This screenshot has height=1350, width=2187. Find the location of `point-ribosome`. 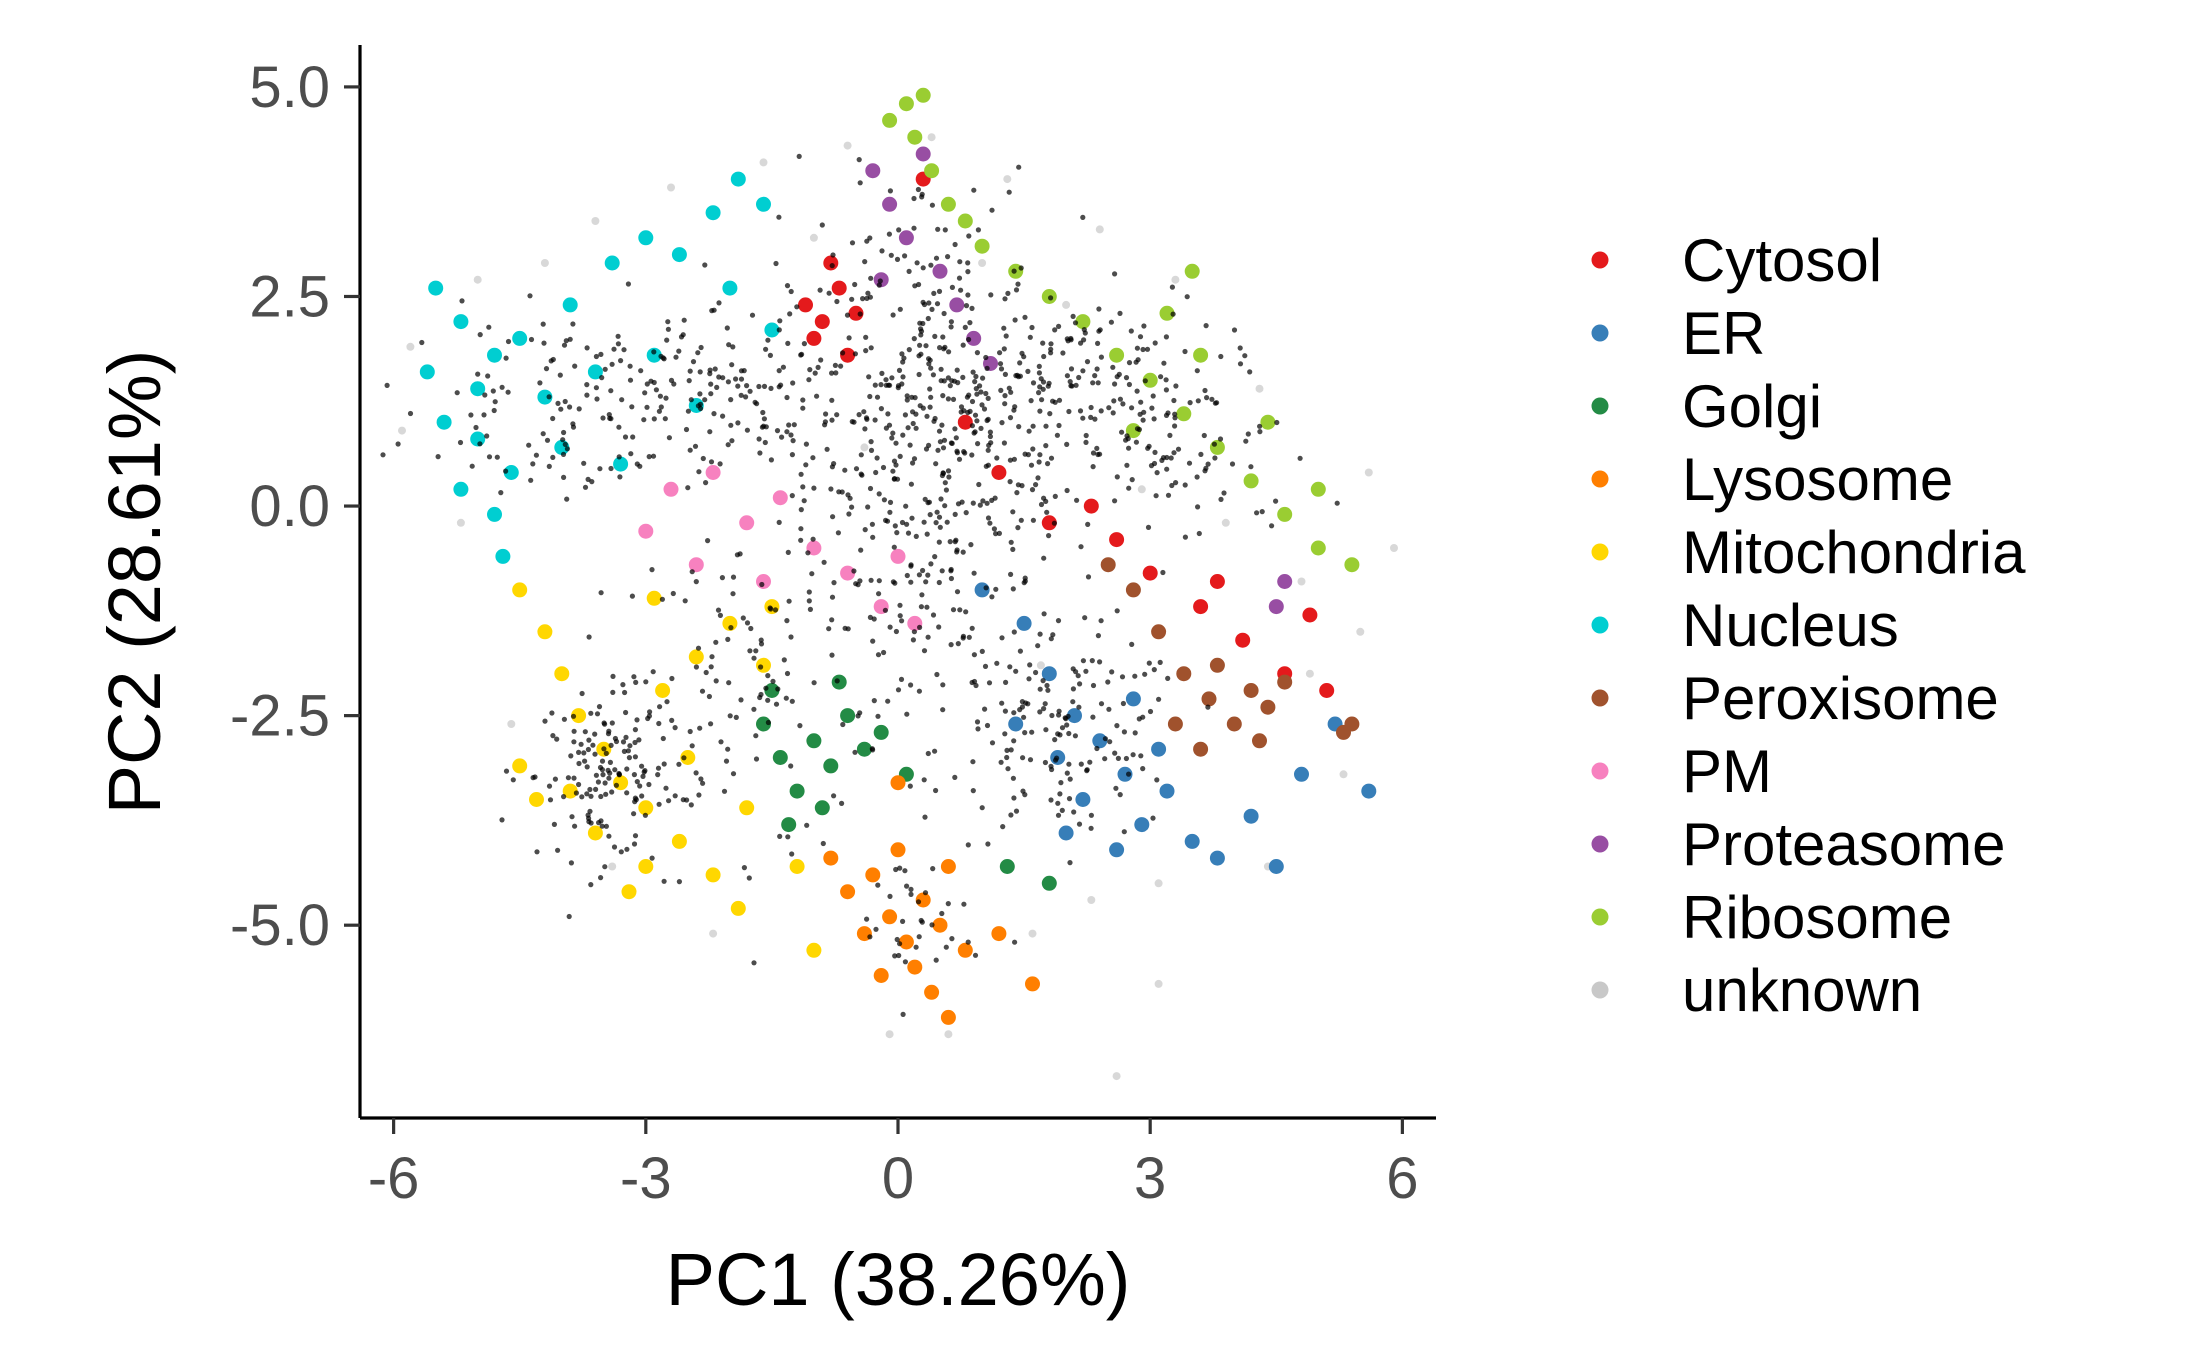

point-ribosome is located at coordinates (1117, 355).